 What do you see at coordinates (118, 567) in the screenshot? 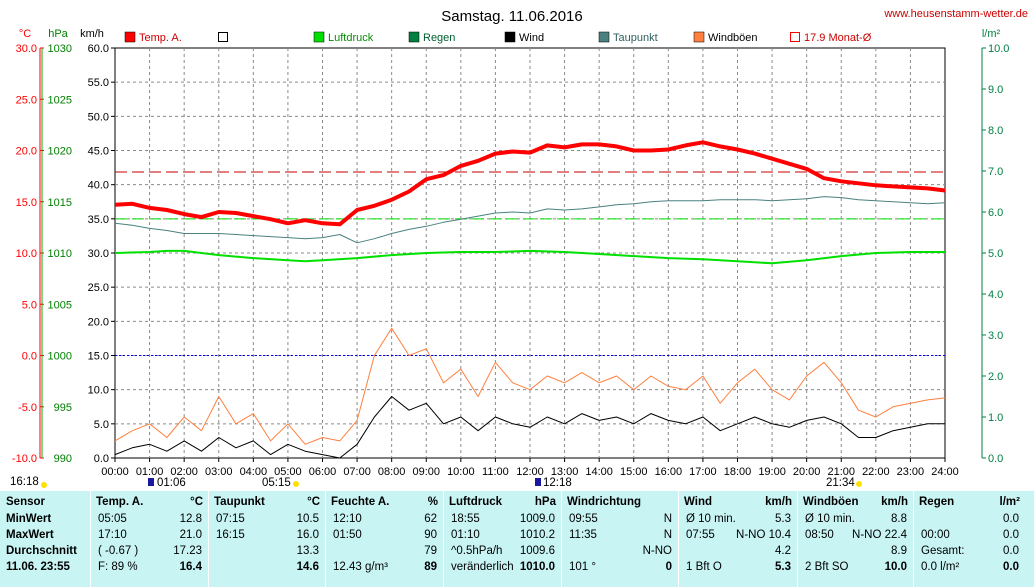
I see `stats-cell-label: F: 89 %` at bounding box center [118, 567].